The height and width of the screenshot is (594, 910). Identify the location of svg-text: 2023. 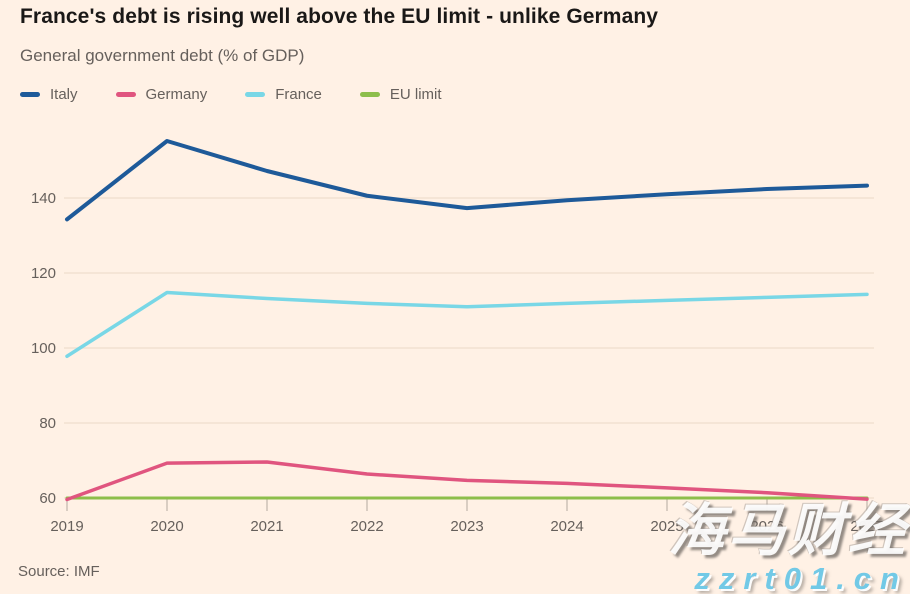
(466, 526).